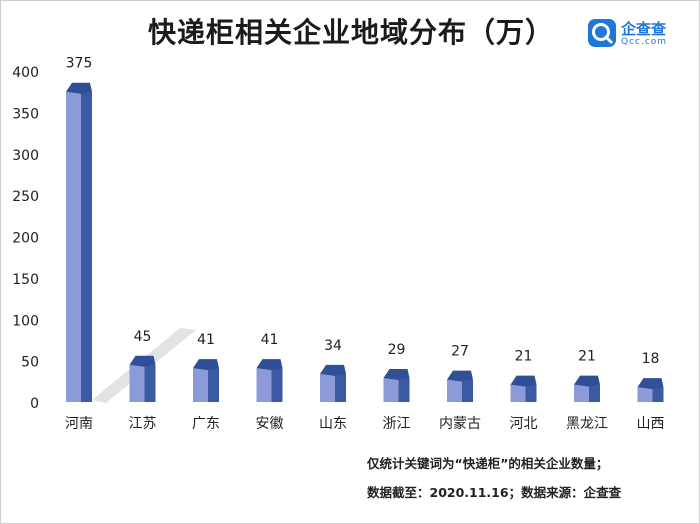 This screenshot has width=700, height=524. I want to click on logo-name-cn: 企查查, so click(644, 29).